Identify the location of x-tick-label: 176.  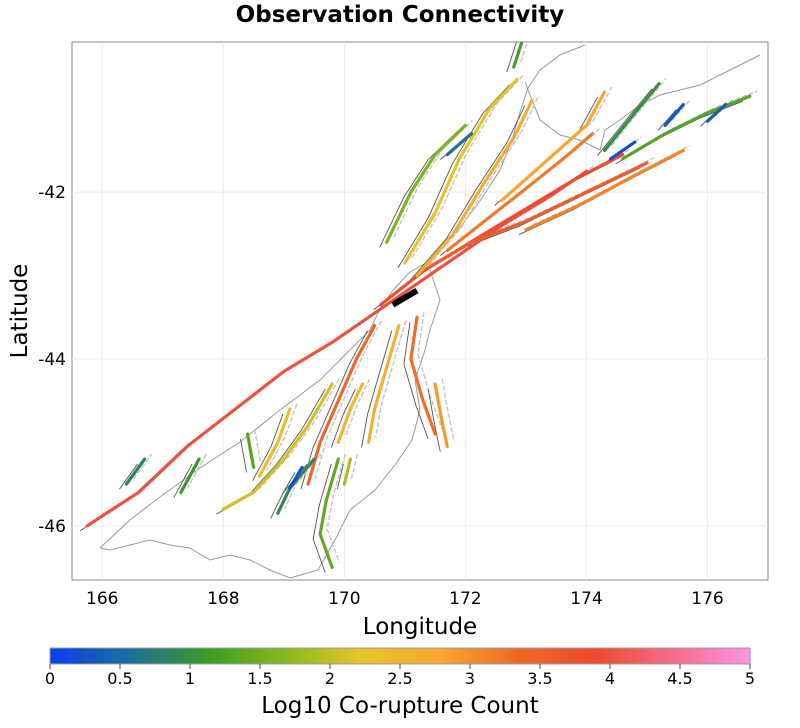
(707, 599).